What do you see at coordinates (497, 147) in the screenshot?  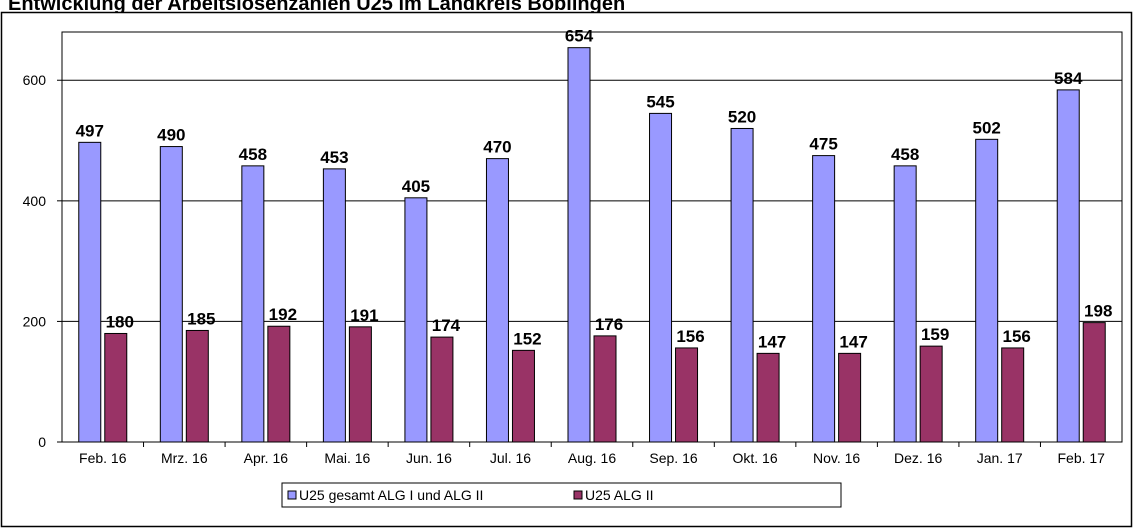 I see `data-label: 470` at bounding box center [497, 147].